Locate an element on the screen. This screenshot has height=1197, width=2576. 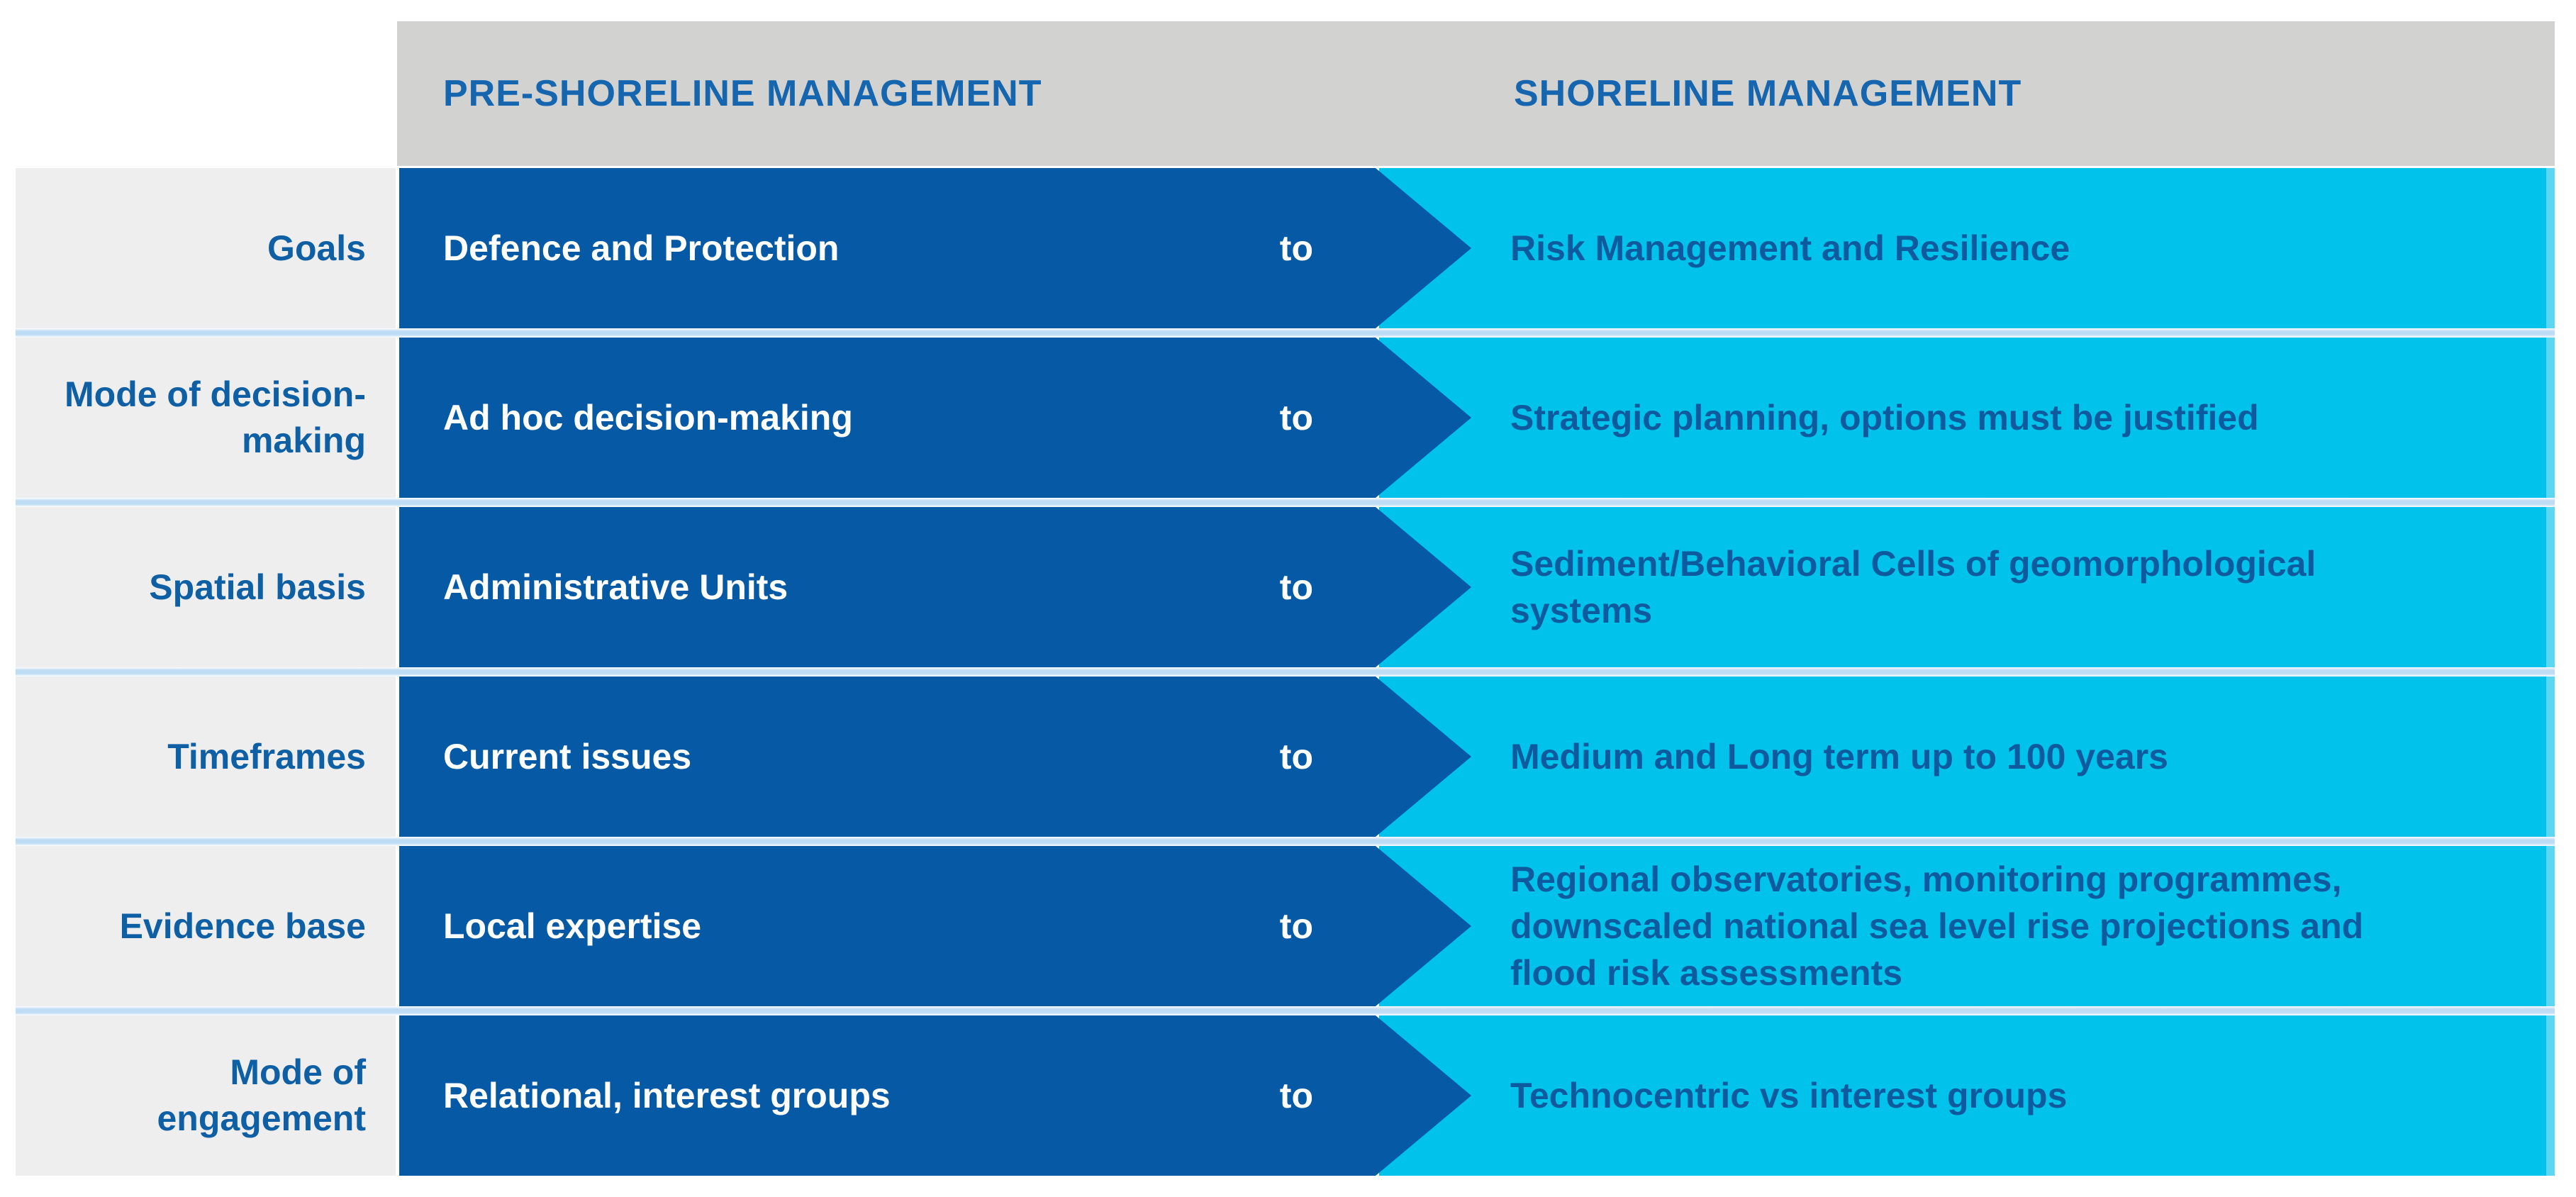
arrow-label: Current issues is located at coordinates (567, 756).